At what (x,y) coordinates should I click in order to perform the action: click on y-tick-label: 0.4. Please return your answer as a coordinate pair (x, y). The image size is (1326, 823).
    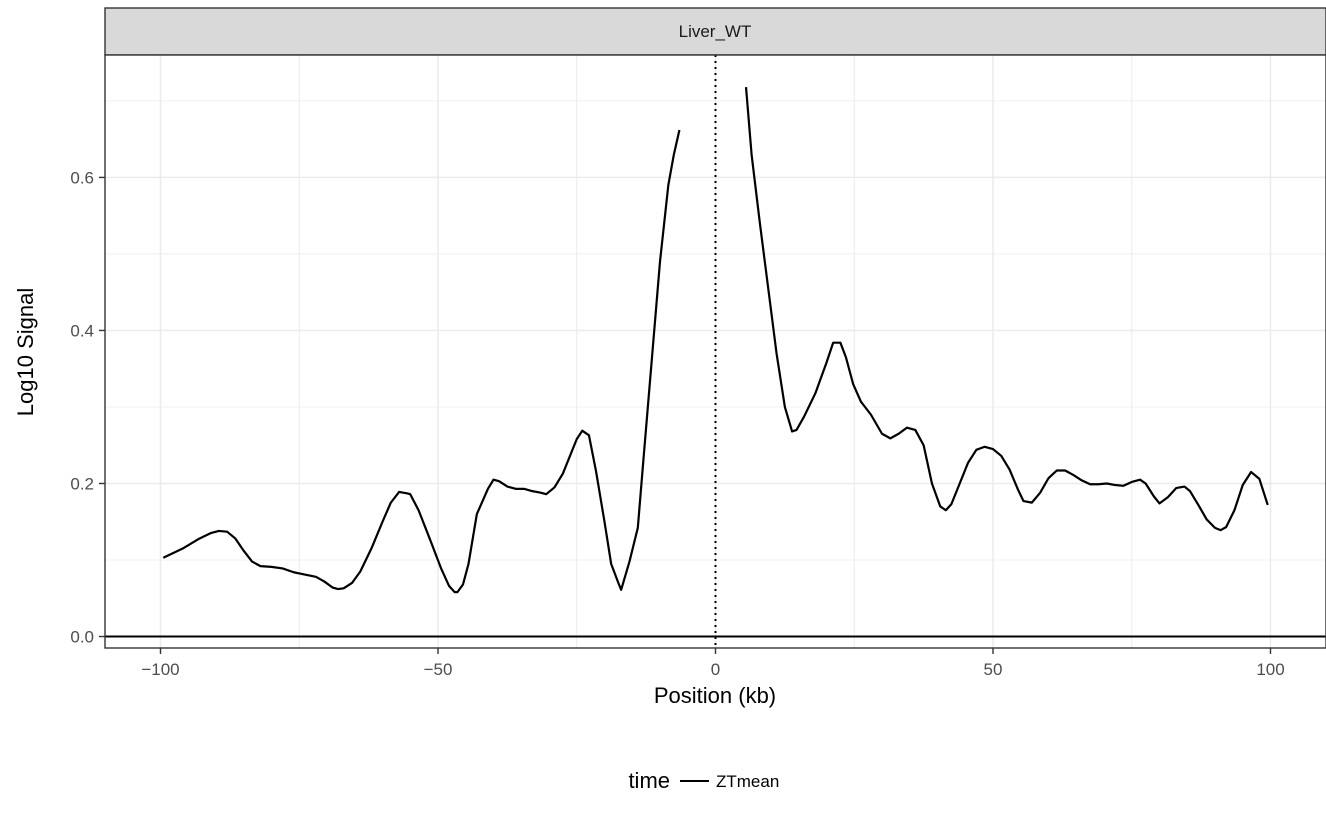
    Looking at the image, I should click on (82, 330).